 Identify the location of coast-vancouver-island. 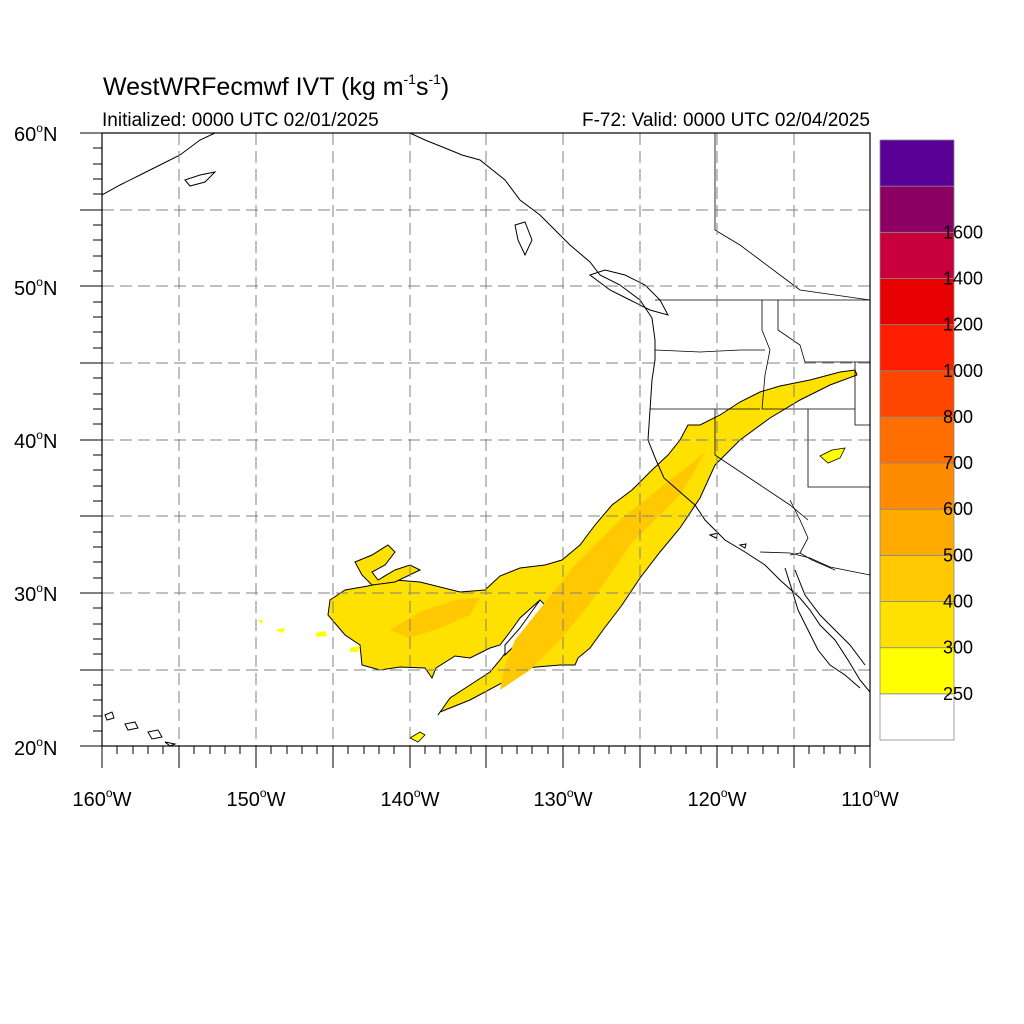
(628, 292).